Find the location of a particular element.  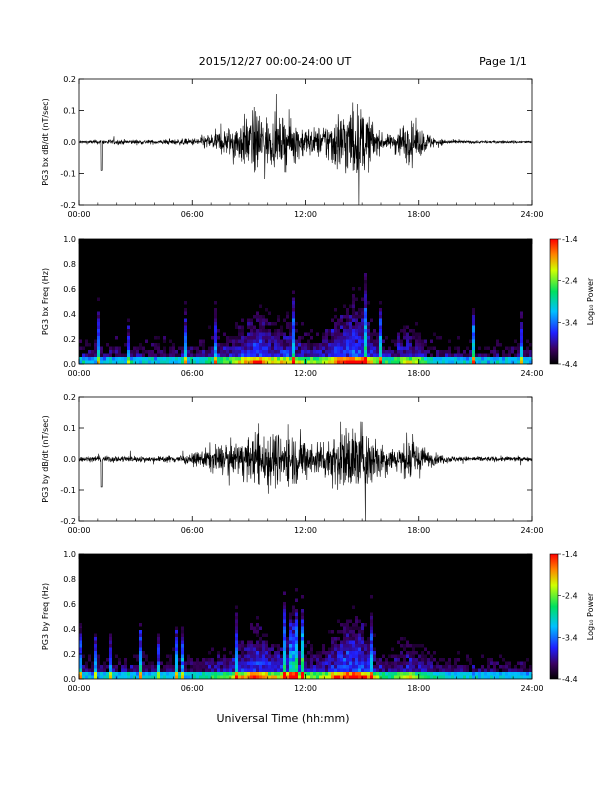

colorbar is located at coordinates (554, 616).